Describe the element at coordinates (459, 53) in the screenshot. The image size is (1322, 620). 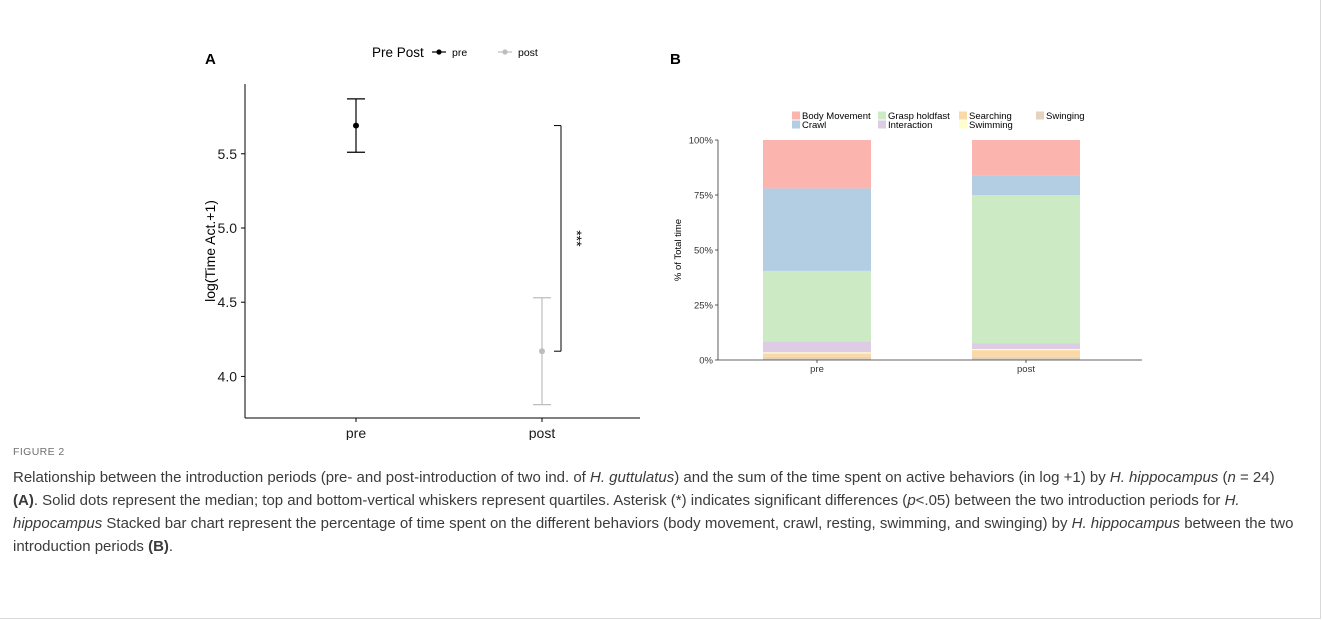
I see `legend-label-pre: pre` at that location.